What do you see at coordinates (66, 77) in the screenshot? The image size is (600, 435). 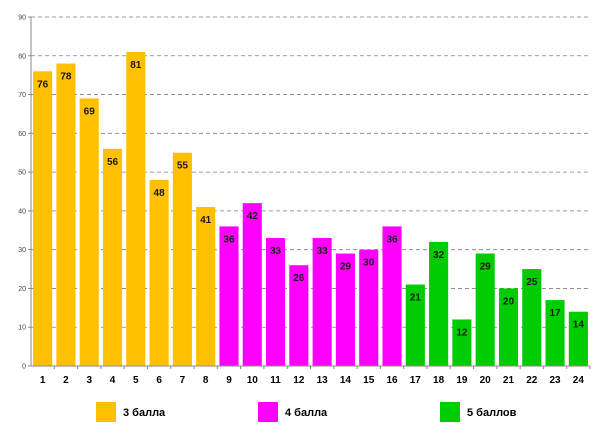 I see `data-label-2: 78` at bounding box center [66, 77].